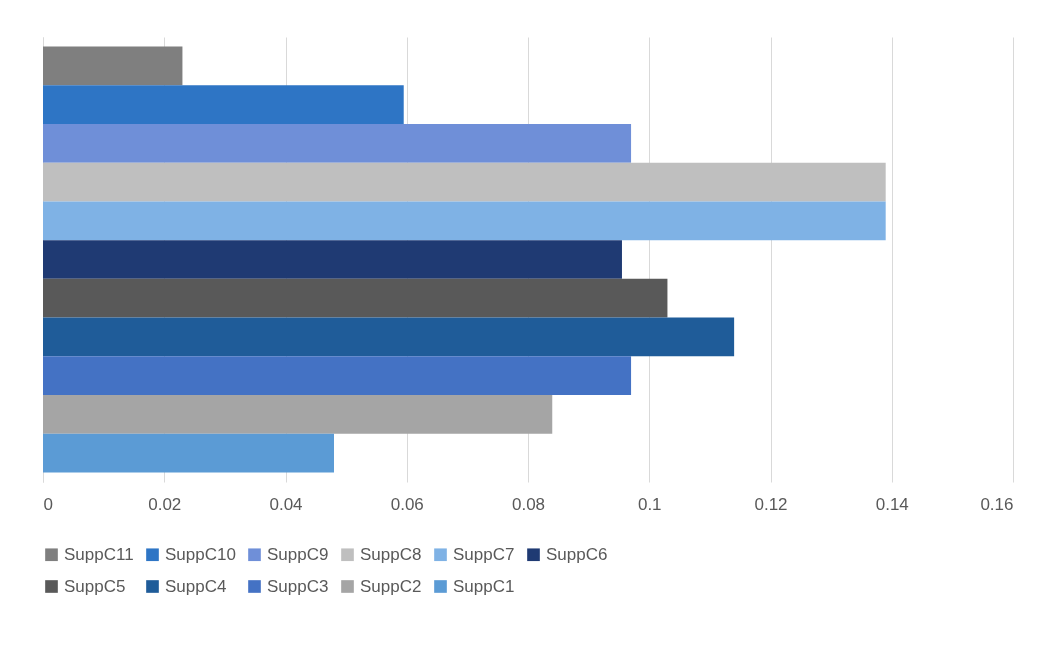 The height and width of the screenshot is (659, 1053). Describe the element at coordinates (771, 504) in the screenshot. I see `x-tick-label: 0.12` at that location.